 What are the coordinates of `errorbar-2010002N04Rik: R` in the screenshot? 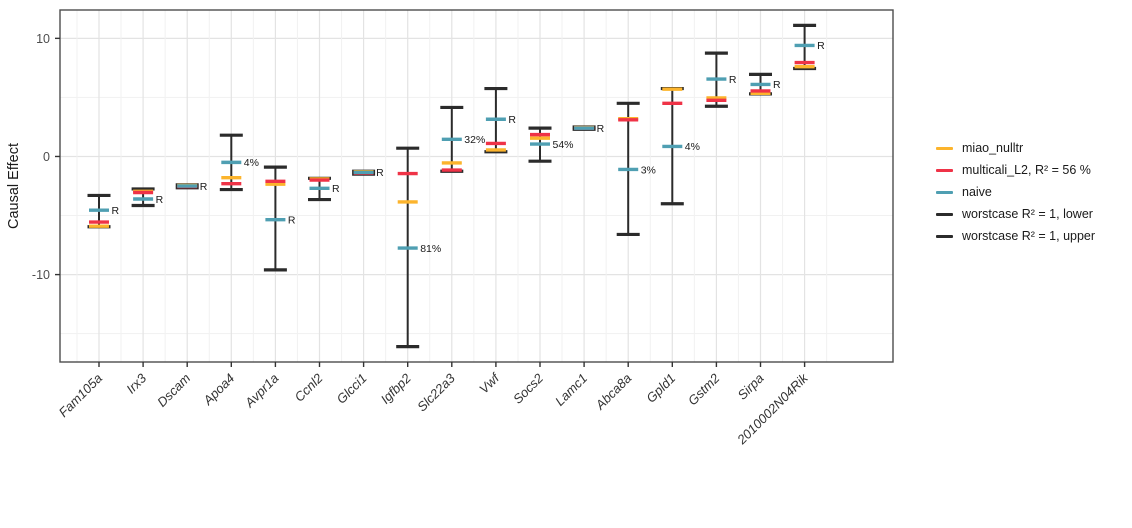 It's located at (809, 47).